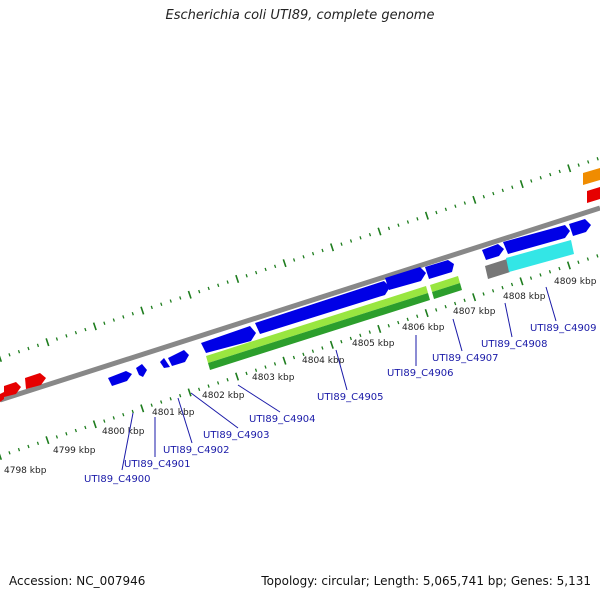 The height and width of the screenshot is (600, 600). I want to click on gene-label: UTI89_C4909, so click(563, 328).